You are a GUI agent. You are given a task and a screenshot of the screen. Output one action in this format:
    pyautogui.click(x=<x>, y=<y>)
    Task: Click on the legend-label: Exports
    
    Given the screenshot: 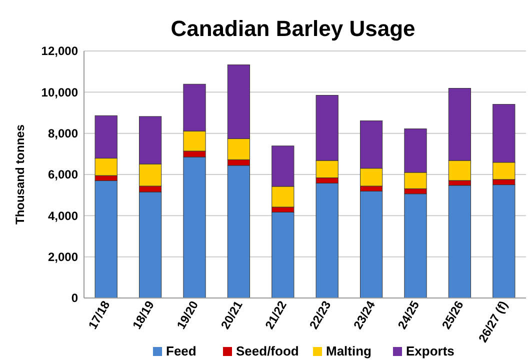 What is the action you would take?
    pyautogui.click(x=430, y=351)
    